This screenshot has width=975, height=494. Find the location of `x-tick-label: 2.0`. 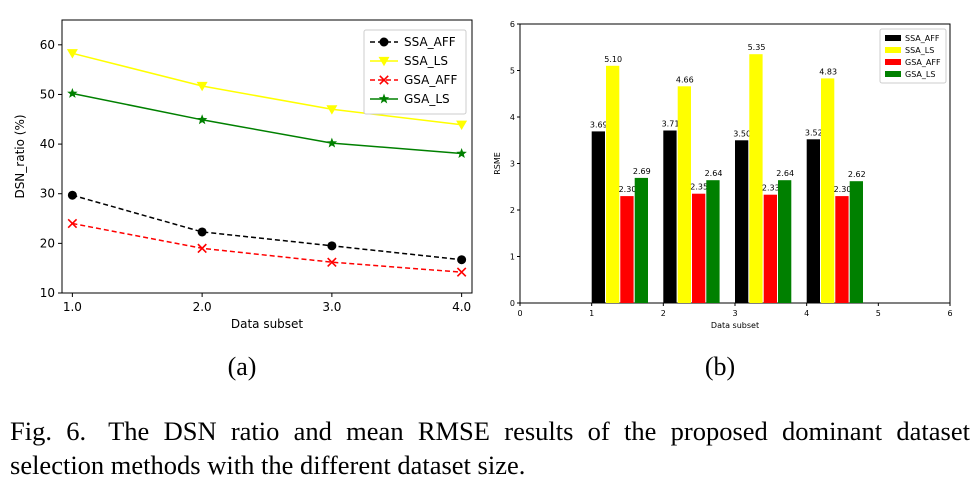

x-tick-label: 2.0 is located at coordinates (202, 307).